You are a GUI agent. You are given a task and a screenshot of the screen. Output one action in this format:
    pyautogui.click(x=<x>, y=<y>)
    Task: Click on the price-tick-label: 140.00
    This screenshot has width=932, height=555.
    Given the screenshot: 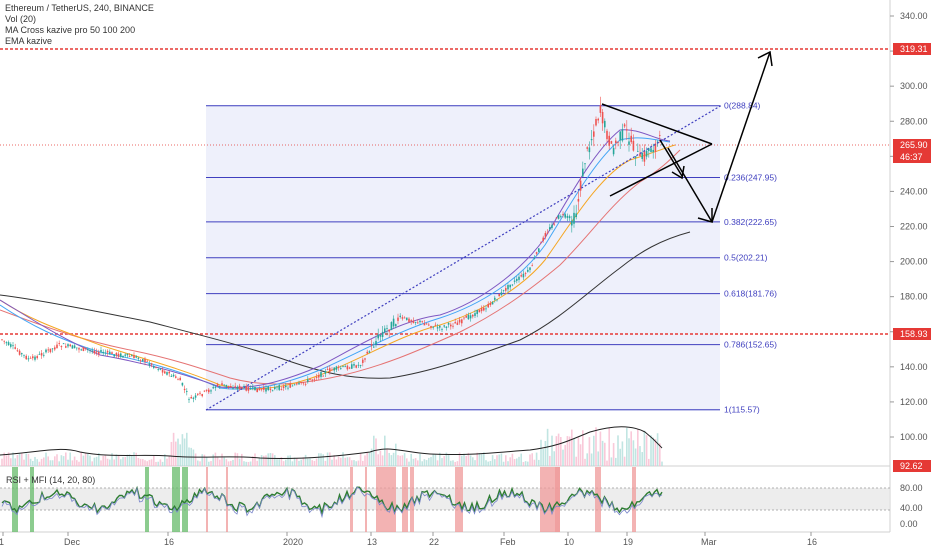 What is the action you would take?
    pyautogui.click(x=914, y=367)
    